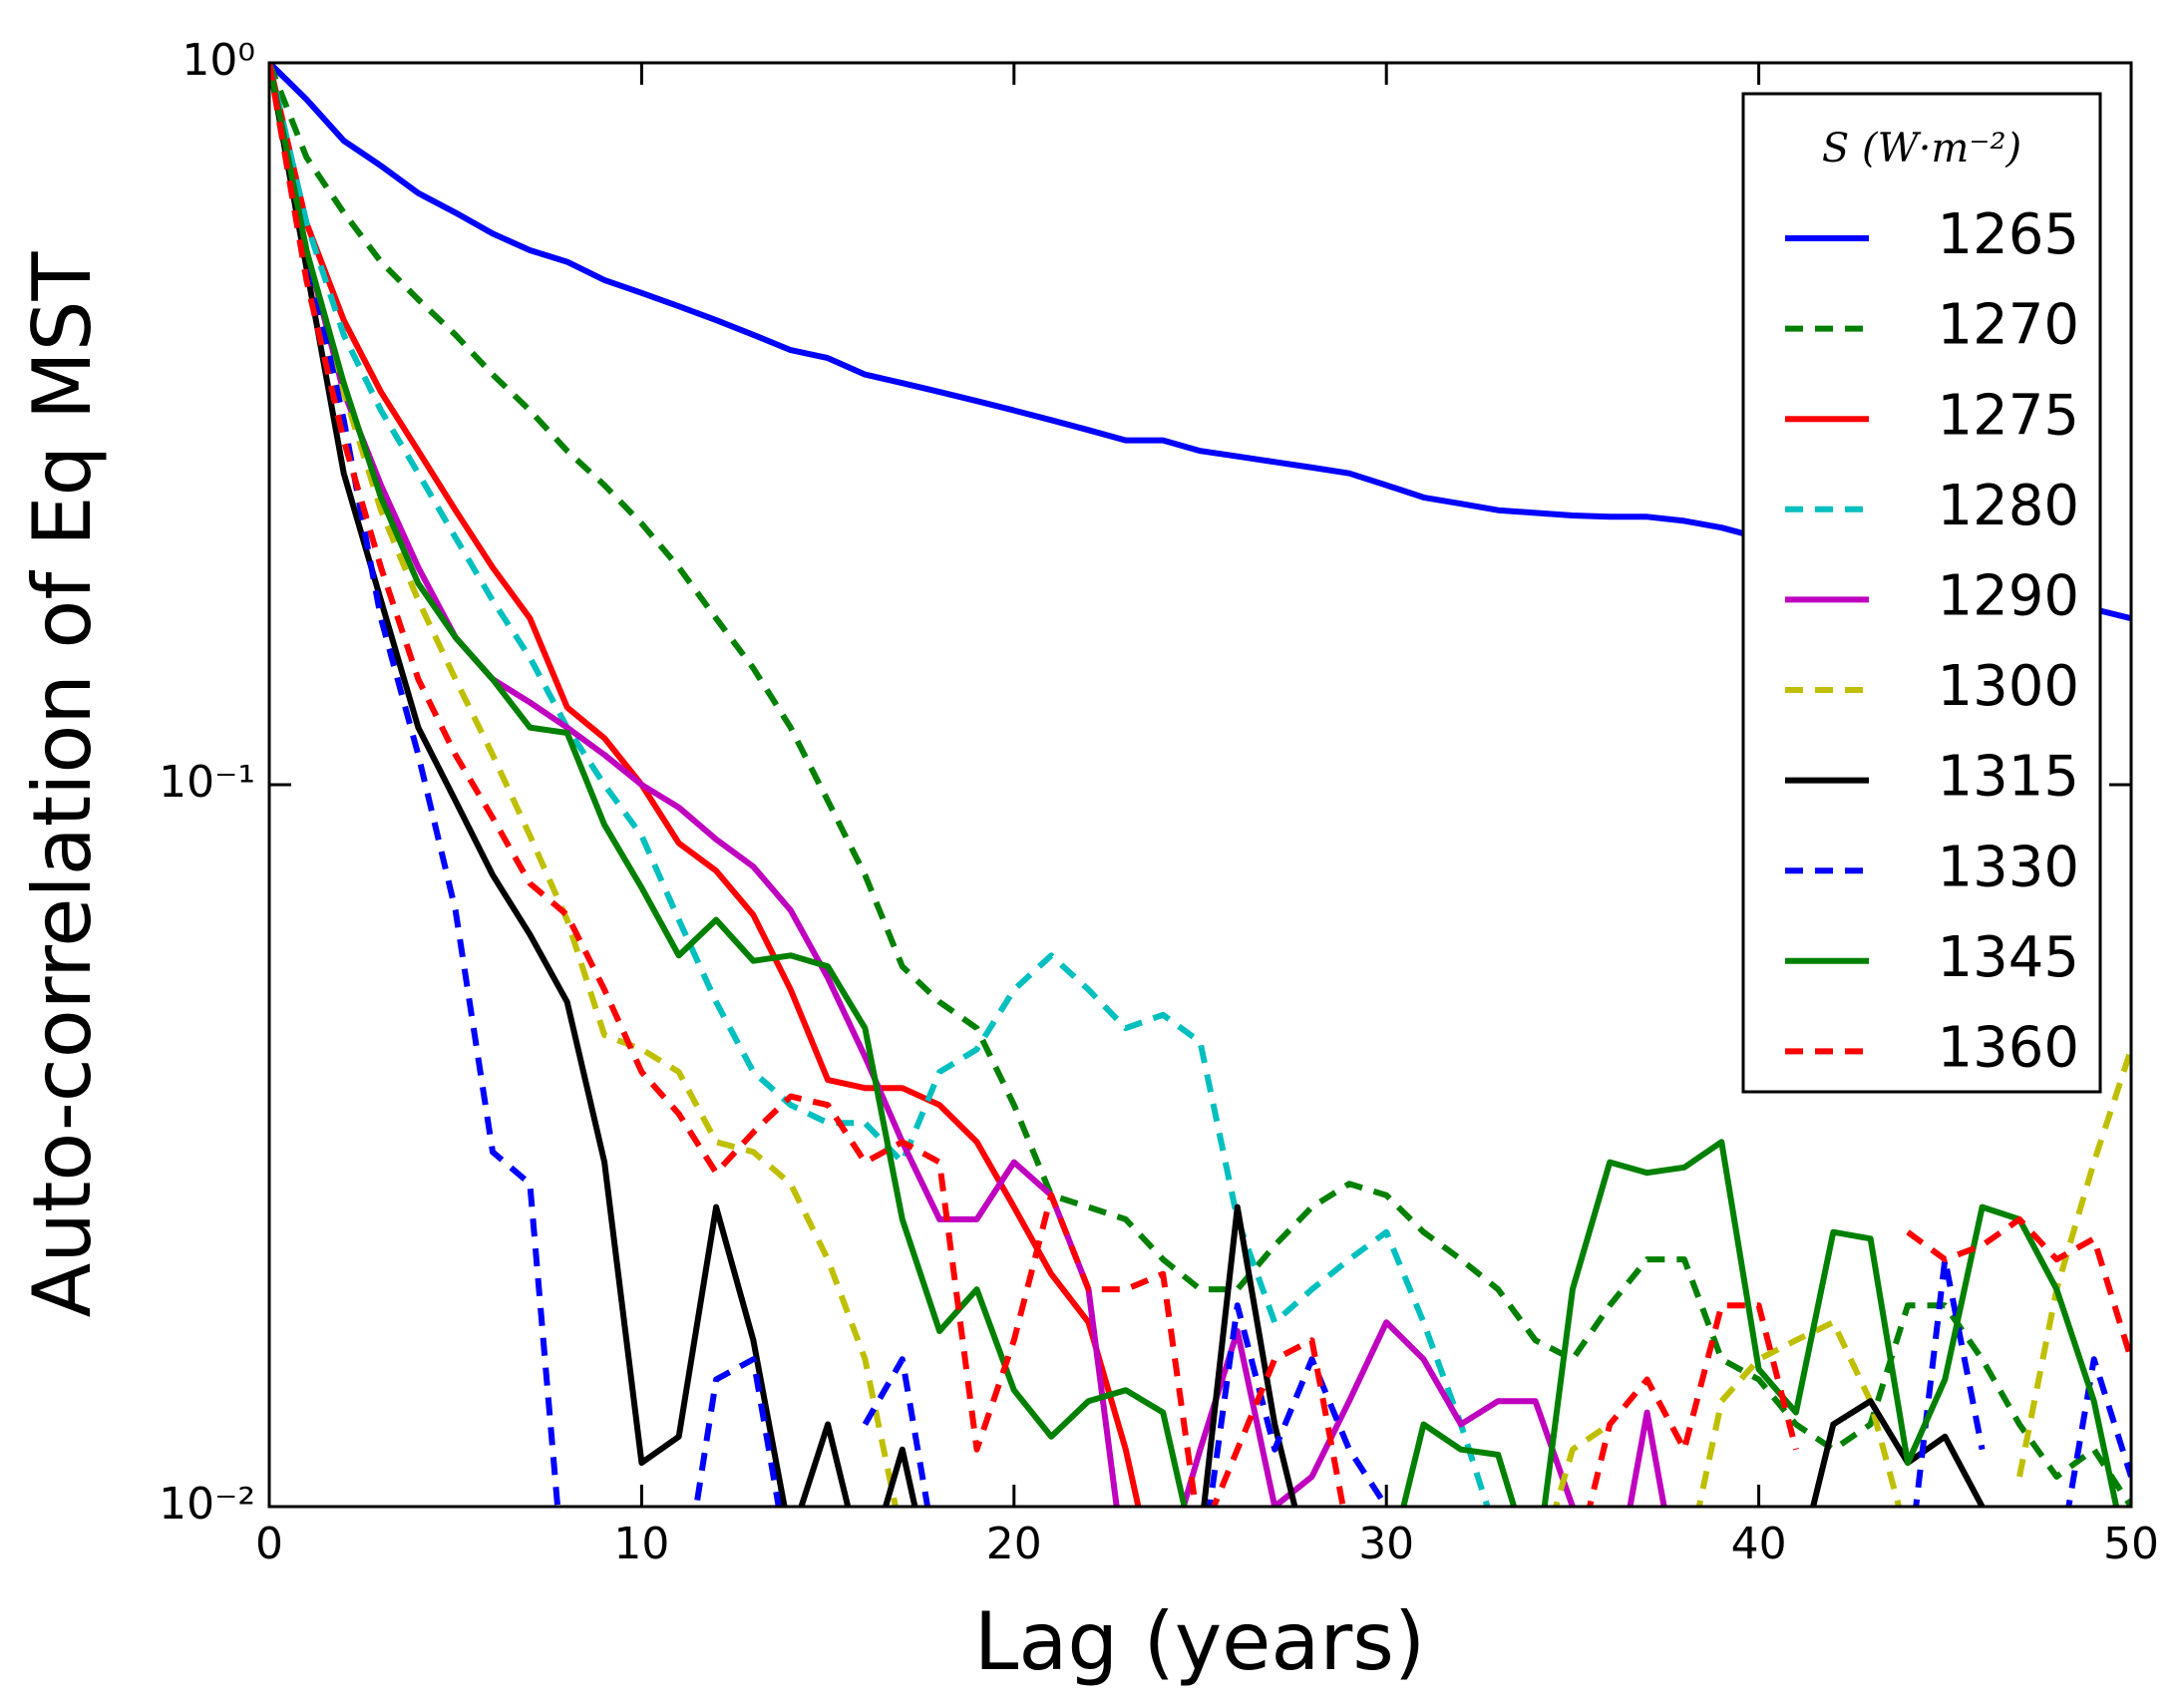  Describe the element at coordinates (2008, 235) in the screenshot. I see `legend-label: 1265` at that location.